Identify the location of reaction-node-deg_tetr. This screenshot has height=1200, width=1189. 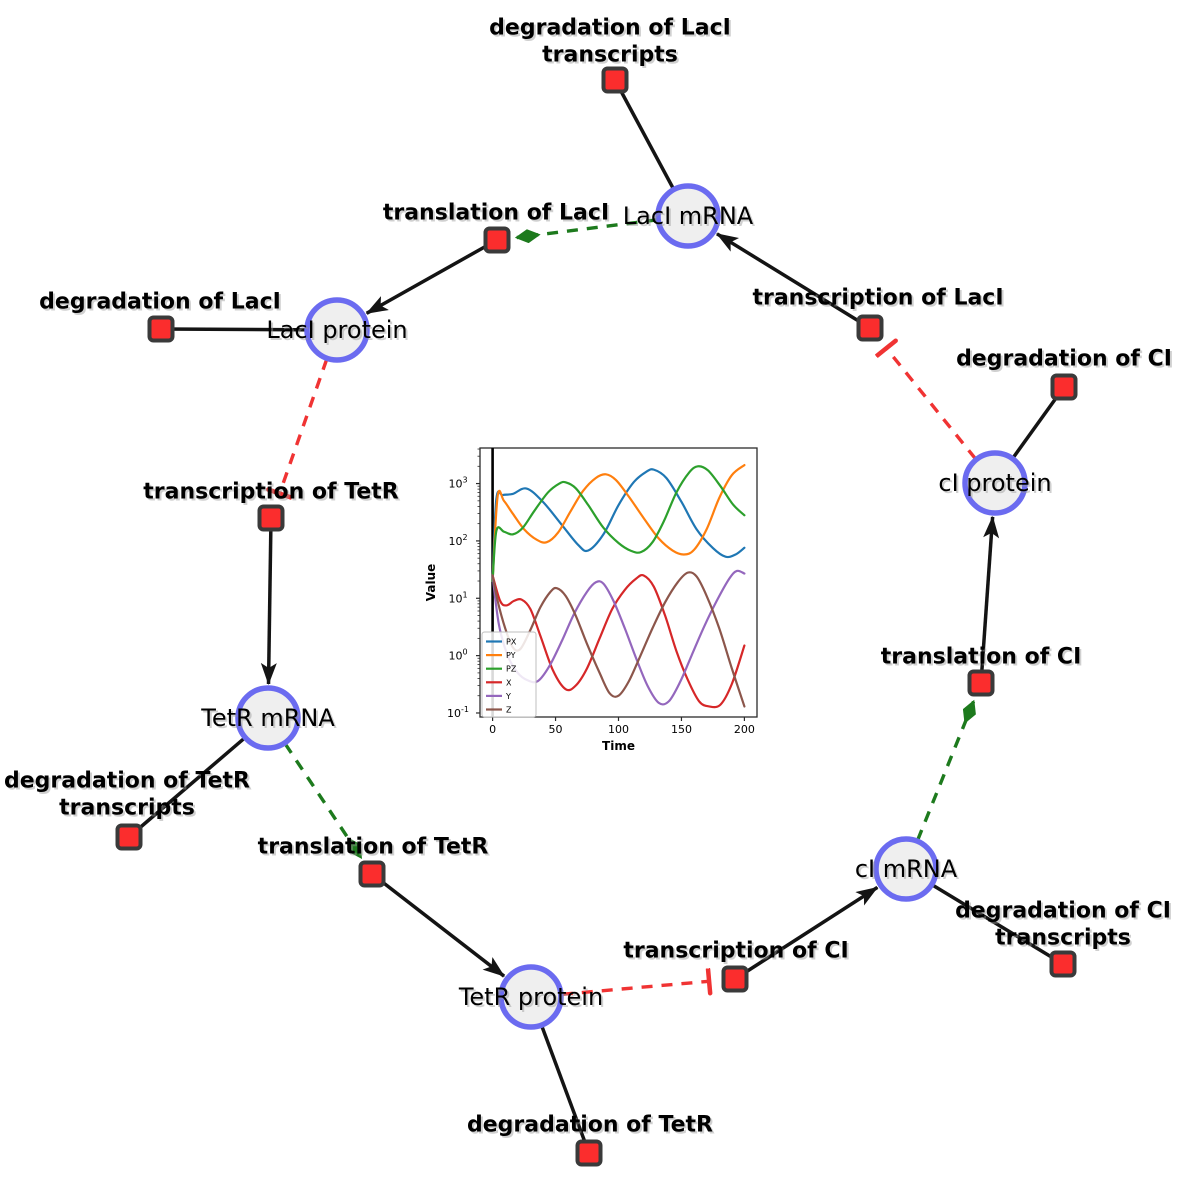
(589, 1153).